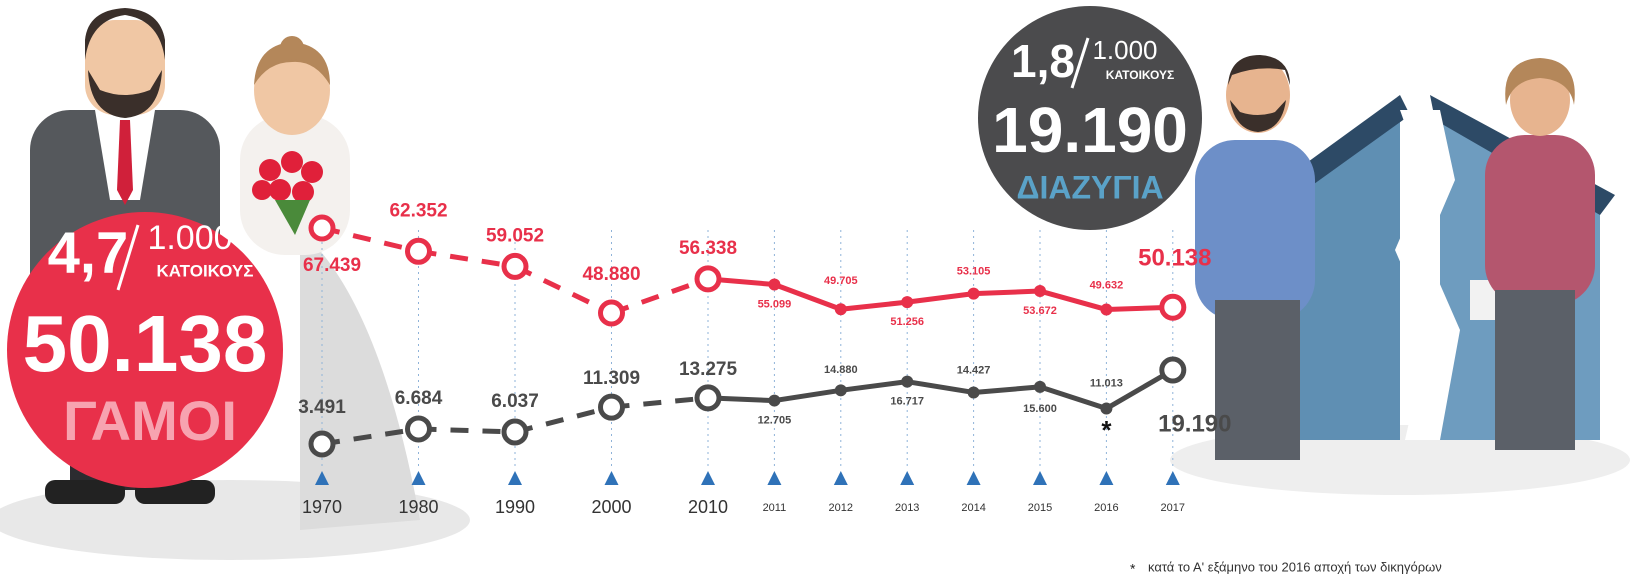 The height and width of the screenshot is (580, 1635). What do you see at coordinates (1174, 258) in the screenshot?
I see `data-label: 50.138` at bounding box center [1174, 258].